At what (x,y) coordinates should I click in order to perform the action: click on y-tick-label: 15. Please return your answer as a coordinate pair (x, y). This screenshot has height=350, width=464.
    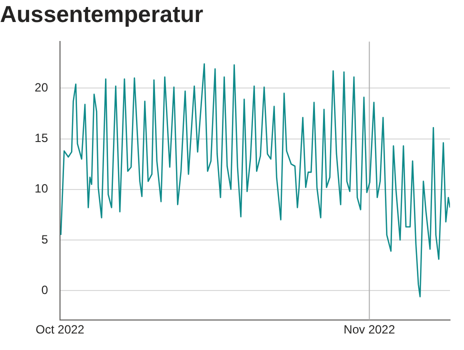
    Looking at the image, I should click on (41, 138).